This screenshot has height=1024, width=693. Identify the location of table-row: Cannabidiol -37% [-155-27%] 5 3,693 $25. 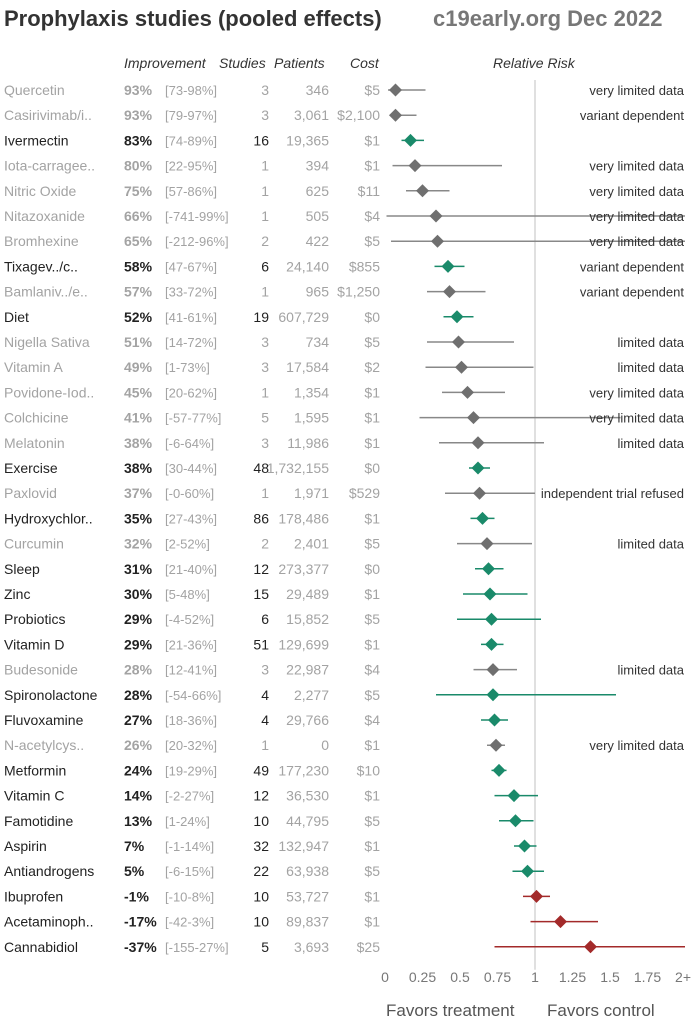
(344, 947).